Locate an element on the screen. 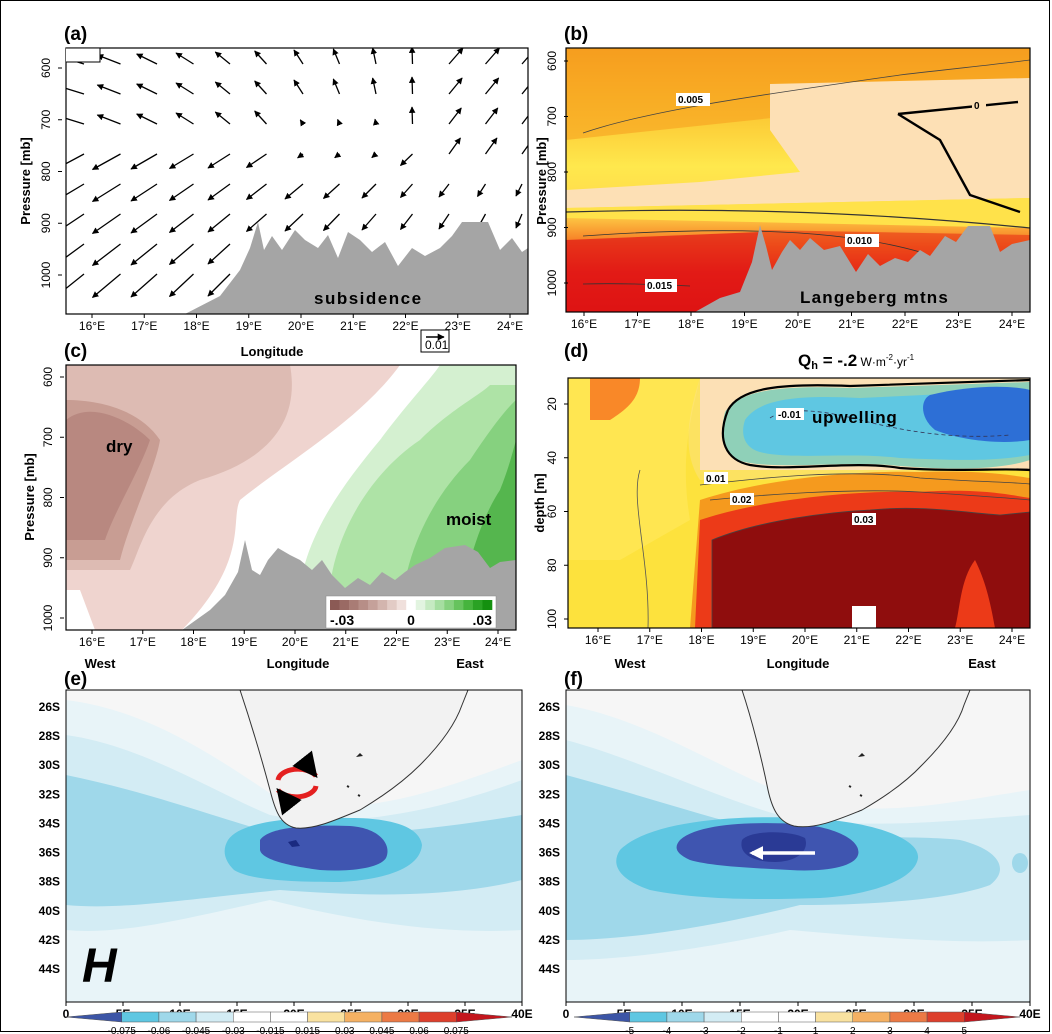 This screenshot has width=1052, height=1034. panel-c-colorbar-swatches is located at coordinates (411, 605).